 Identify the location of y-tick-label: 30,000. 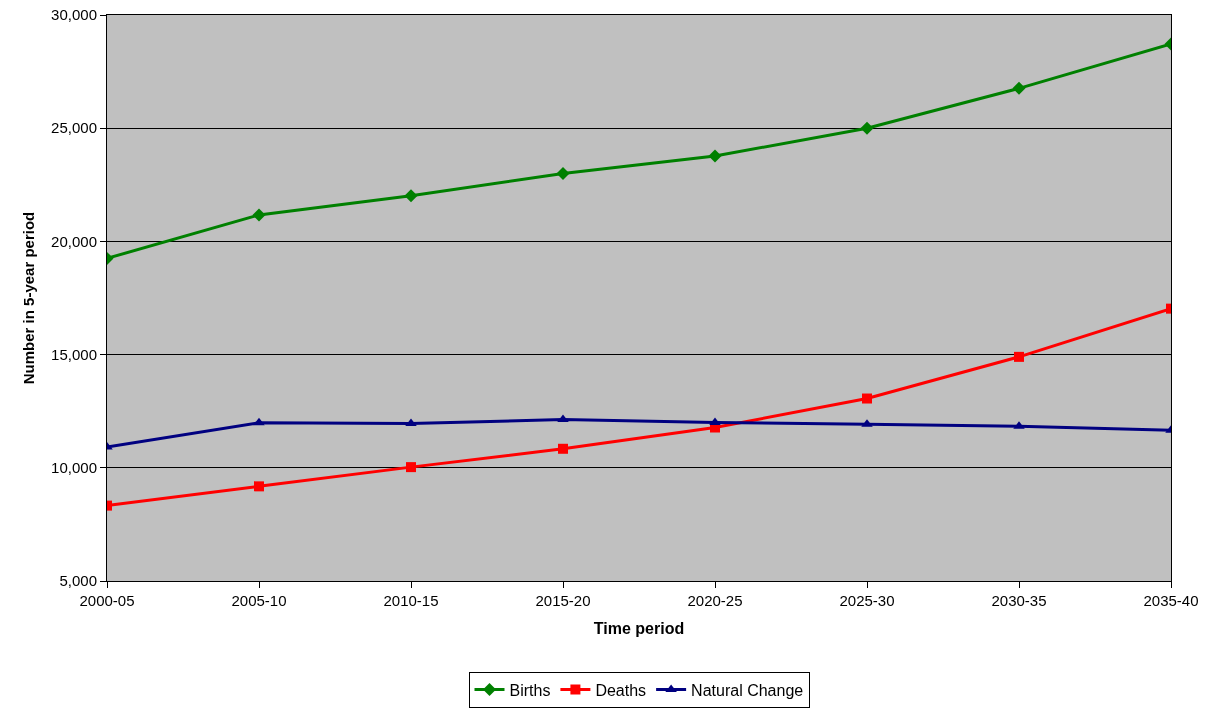
(74, 15).